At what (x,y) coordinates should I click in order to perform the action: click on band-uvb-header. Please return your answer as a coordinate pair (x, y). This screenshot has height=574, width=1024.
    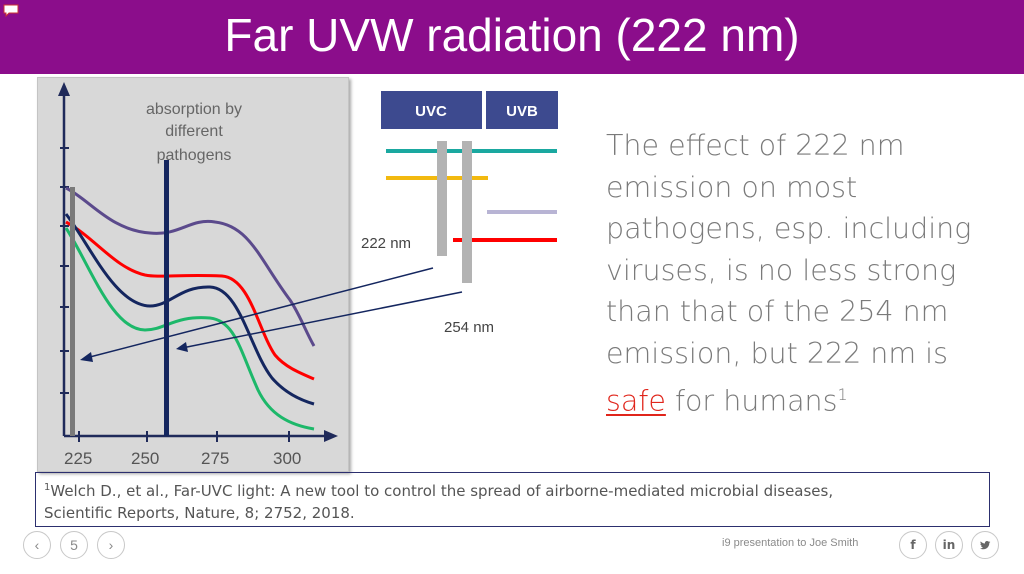
    Looking at the image, I should click on (522, 110).